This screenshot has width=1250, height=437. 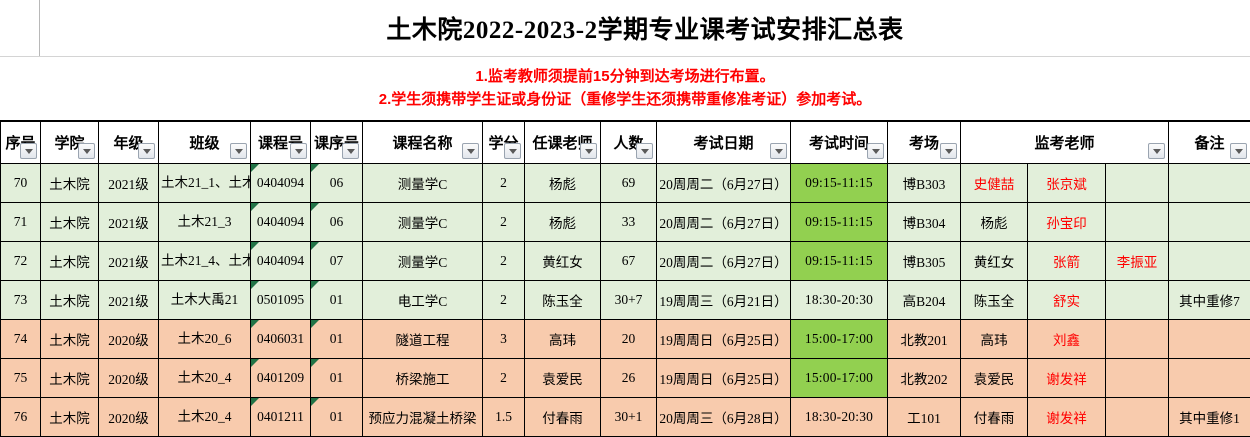 What do you see at coordinates (281, 143) in the screenshot?
I see `column-header-course-code: 课程号` at bounding box center [281, 143].